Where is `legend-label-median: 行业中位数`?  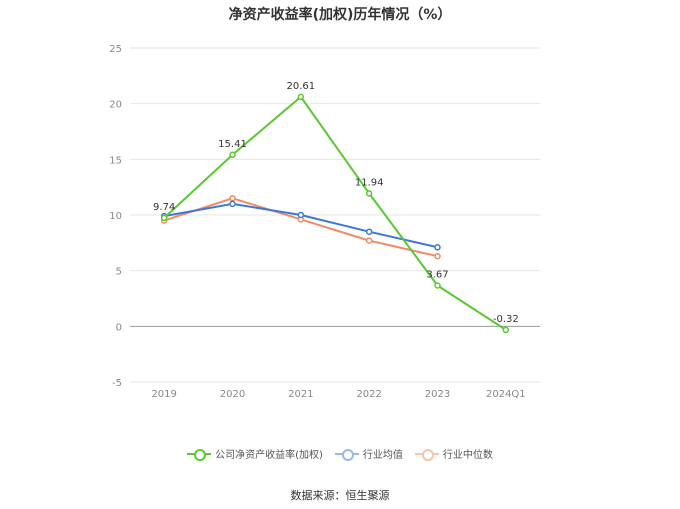
legend-label-median: 行业中位数 is located at coordinates (467, 455).